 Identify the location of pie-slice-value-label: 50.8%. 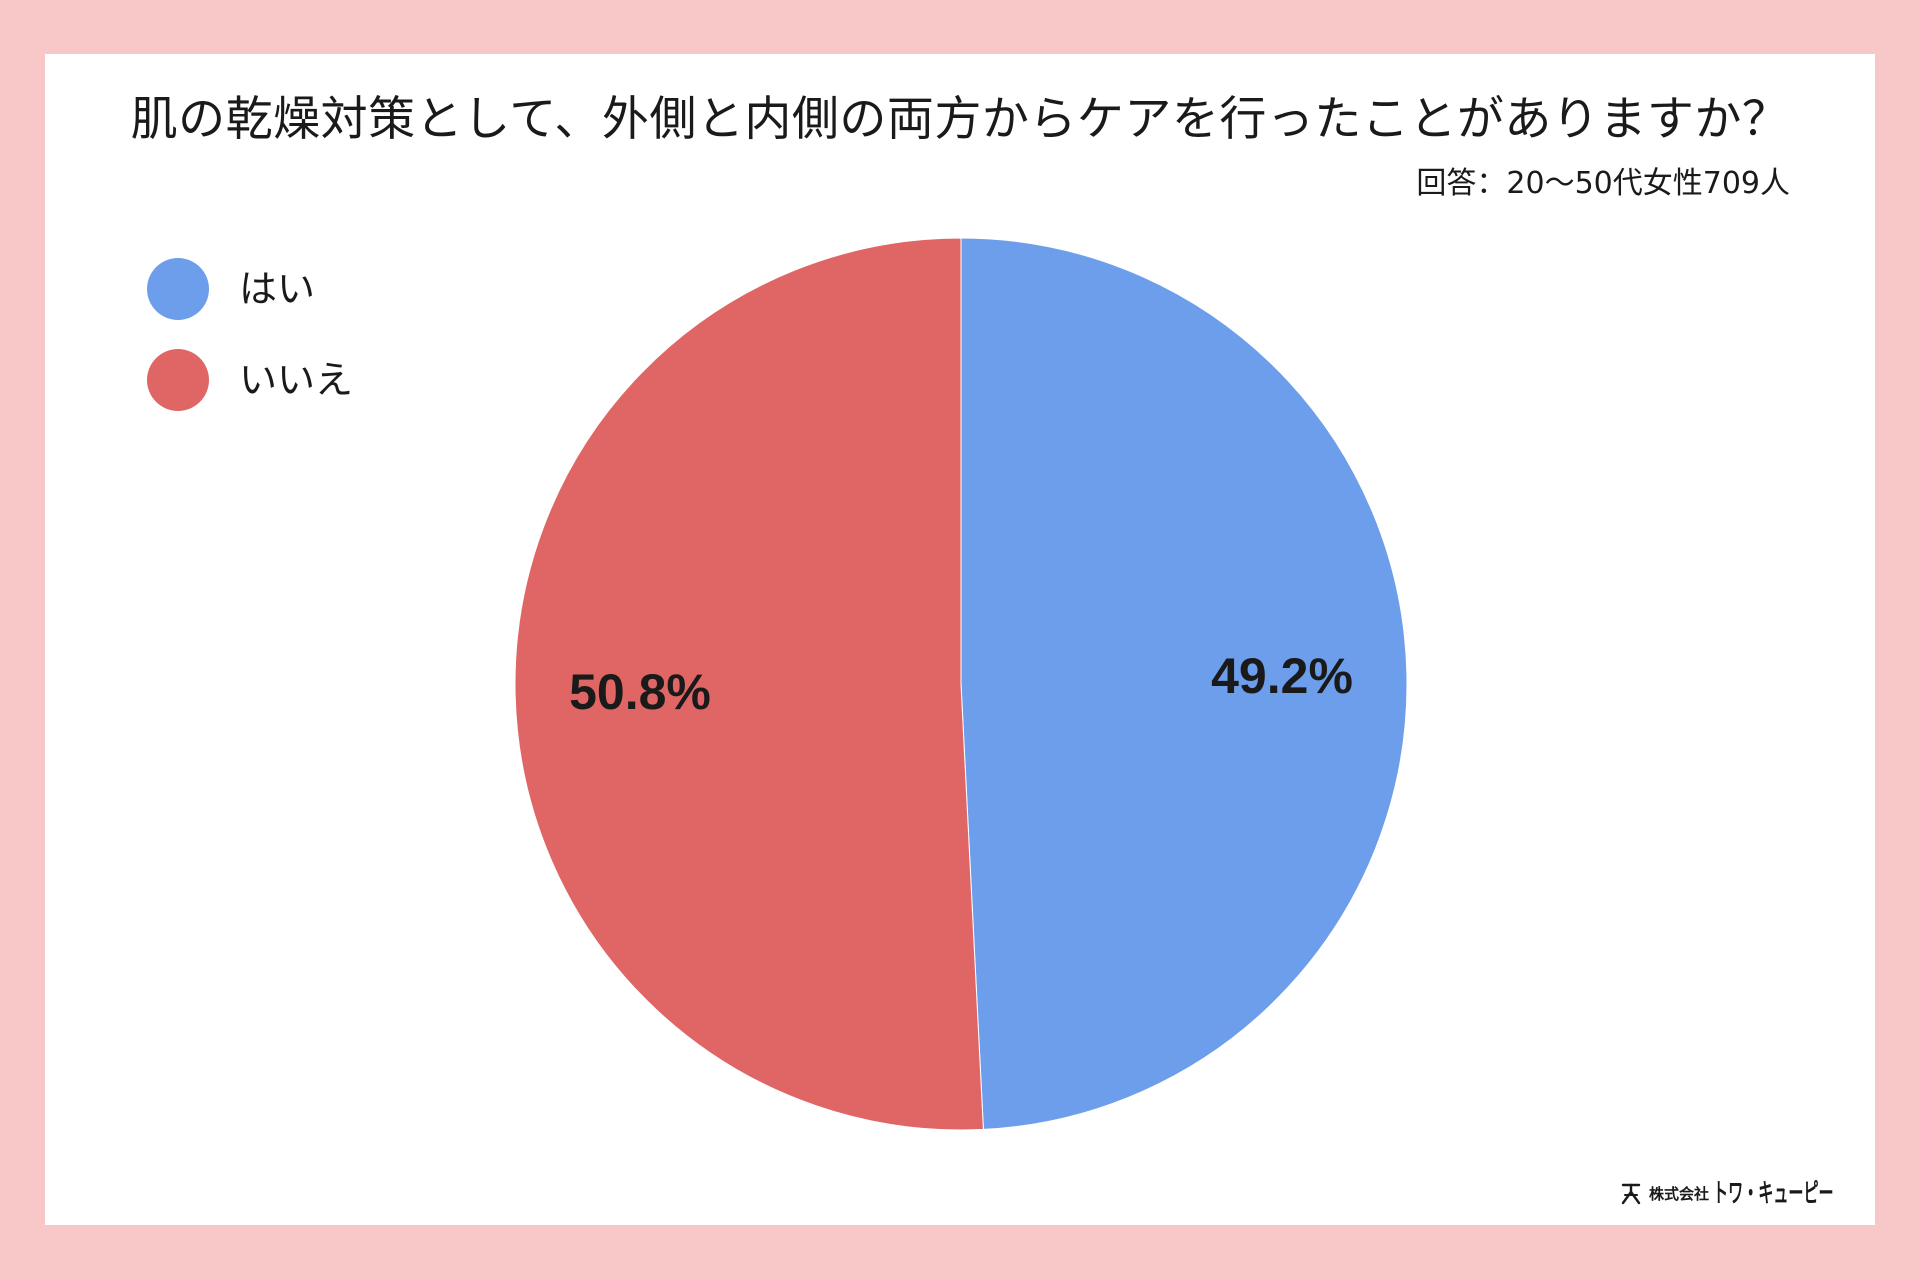
(640, 692).